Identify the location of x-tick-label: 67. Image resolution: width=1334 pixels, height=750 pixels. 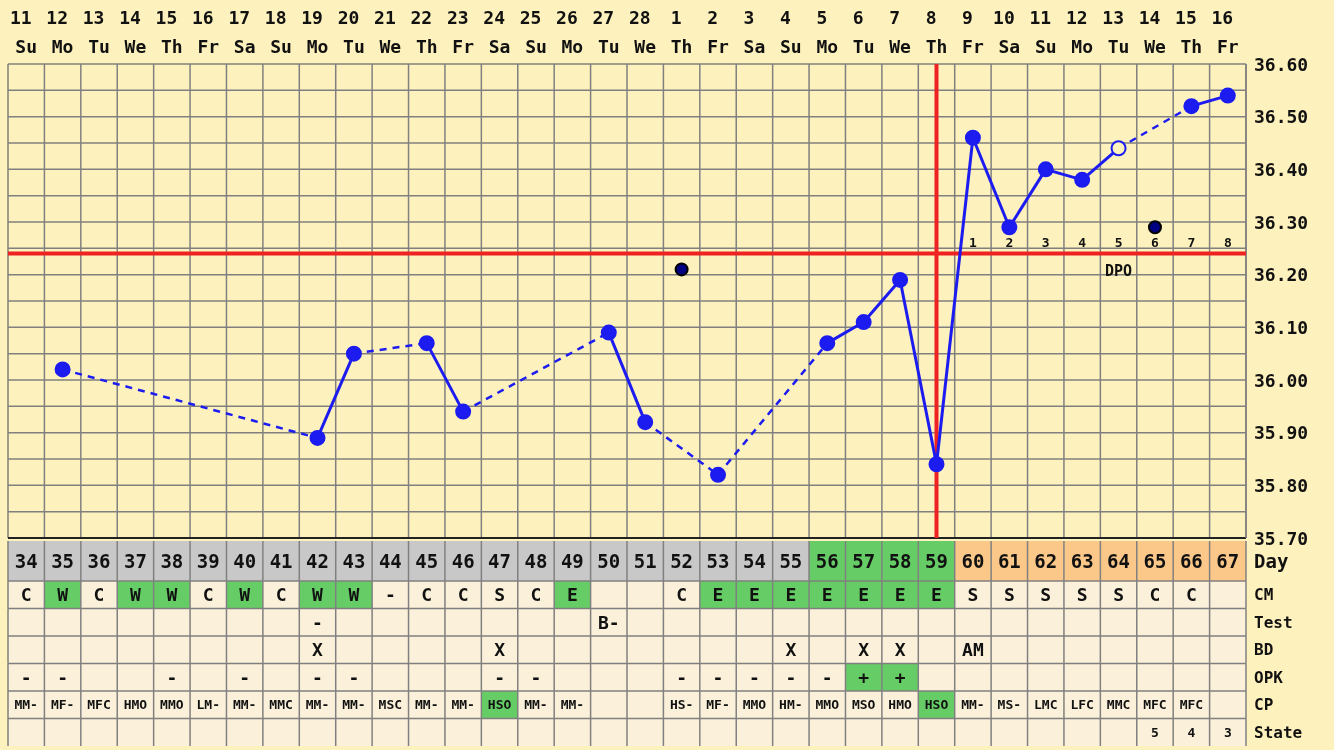
(1228, 561).